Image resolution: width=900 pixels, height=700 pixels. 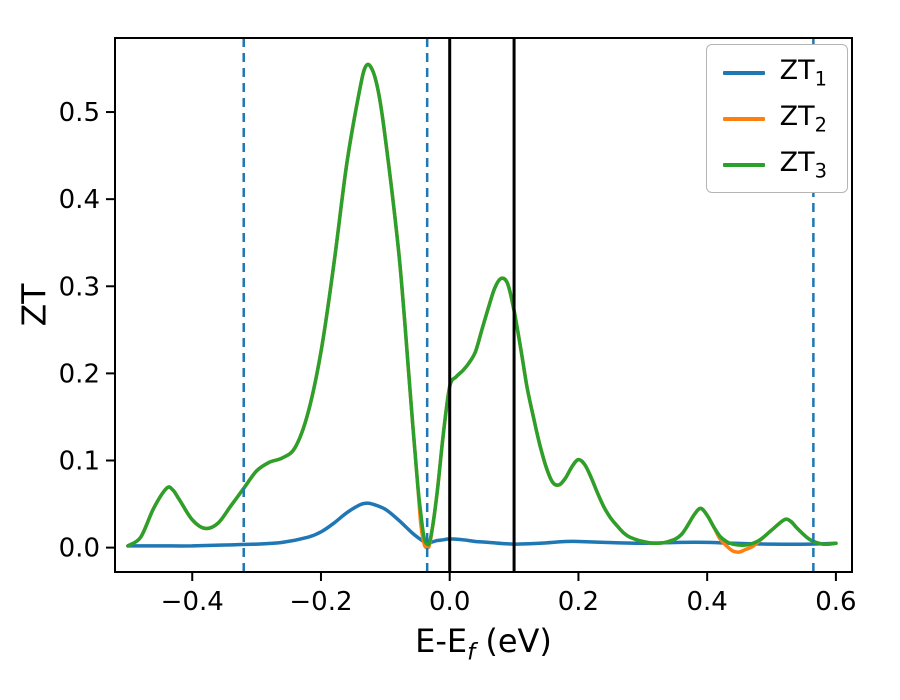 I want to click on zt2-line-swatch, so click(x=743, y=118).